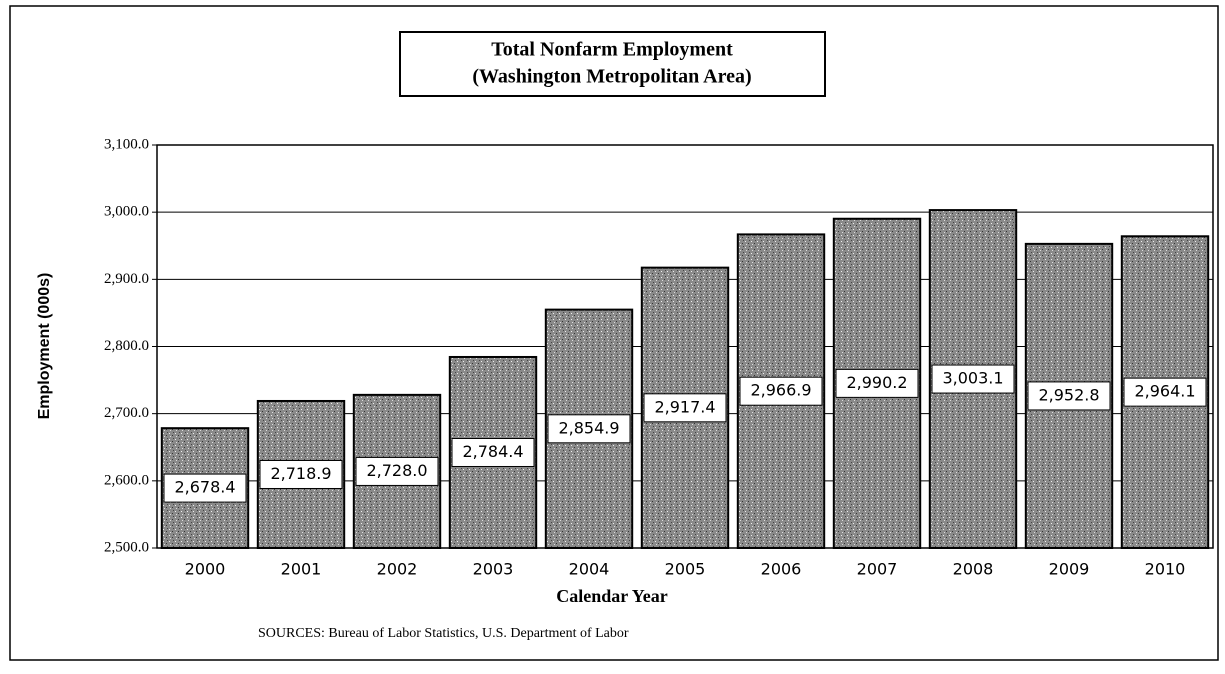 Image resolution: width=1225 pixels, height=674 pixels. Describe the element at coordinates (126, 413) in the screenshot. I see `y-tick-label: 2,700.0` at that location.